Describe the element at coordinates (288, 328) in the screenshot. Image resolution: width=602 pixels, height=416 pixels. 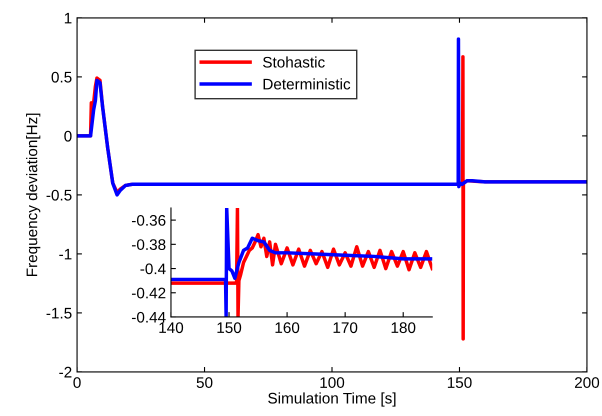
I see `x-tick-label: 160` at that location.